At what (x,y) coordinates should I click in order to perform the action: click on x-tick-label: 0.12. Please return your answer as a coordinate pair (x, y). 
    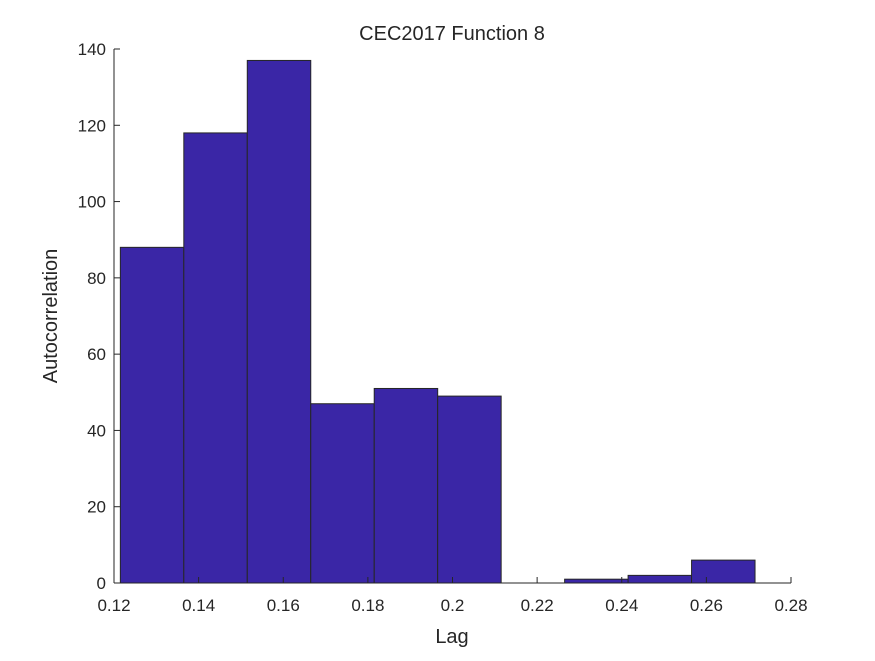
    Looking at the image, I should click on (113, 605).